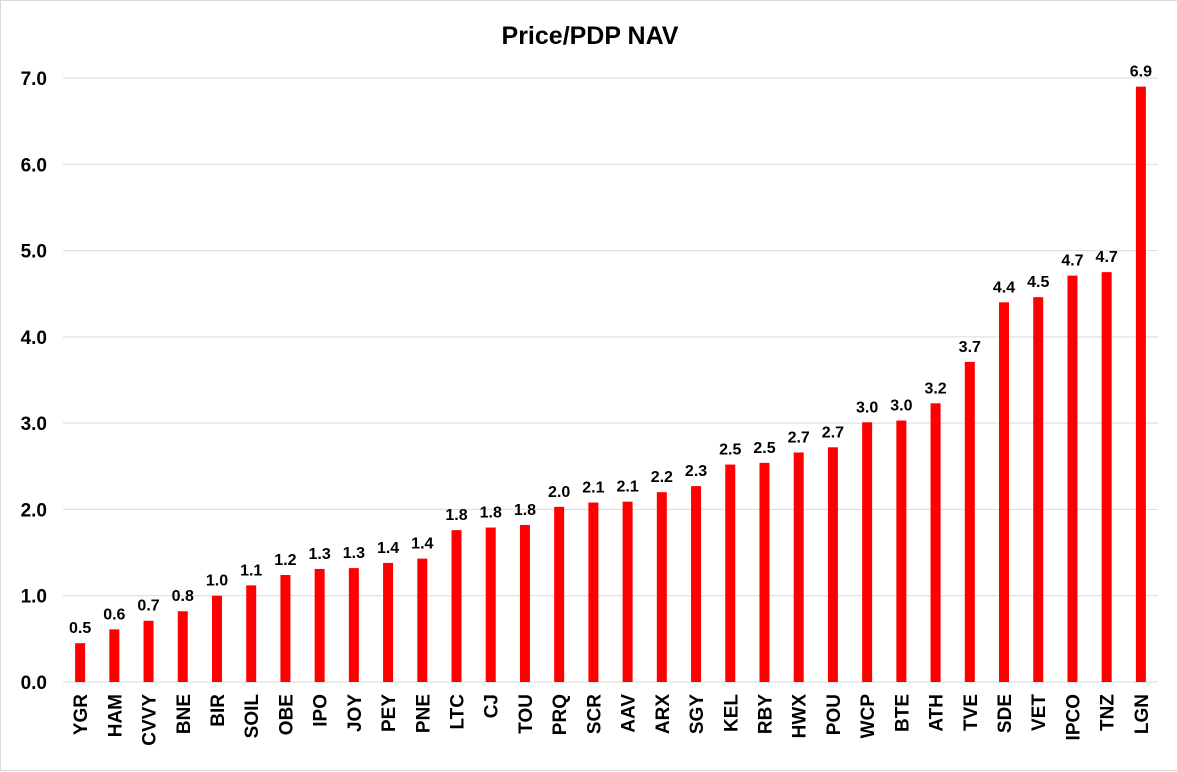 The image size is (1178, 772). What do you see at coordinates (696, 471) in the screenshot?
I see `data-label-sgy: 2.3` at bounding box center [696, 471].